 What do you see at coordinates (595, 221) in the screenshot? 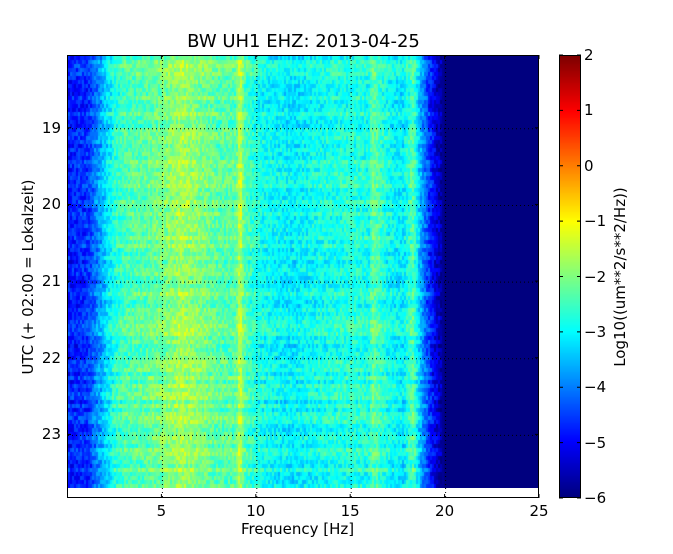
I see `colorbar-tick-label: −1` at bounding box center [595, 221].